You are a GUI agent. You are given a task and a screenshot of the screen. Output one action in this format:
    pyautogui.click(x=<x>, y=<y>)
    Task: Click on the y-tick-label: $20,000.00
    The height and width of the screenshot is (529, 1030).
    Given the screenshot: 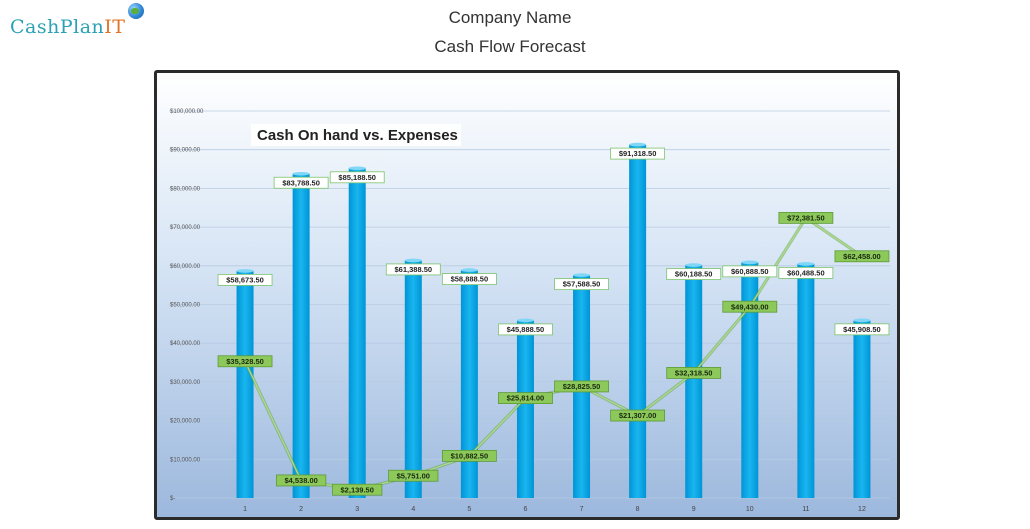 What is the action you would take?
    pyautogui.click(x=185, y=422)
    